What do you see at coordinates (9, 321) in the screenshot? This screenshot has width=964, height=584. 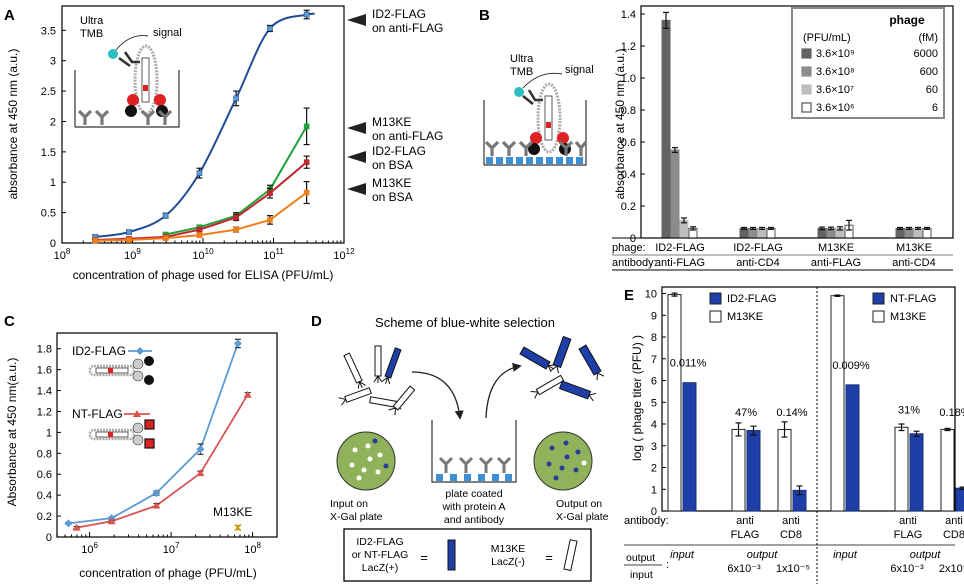 I see `panel-c-letter: C` at bounding box center [9, 321].